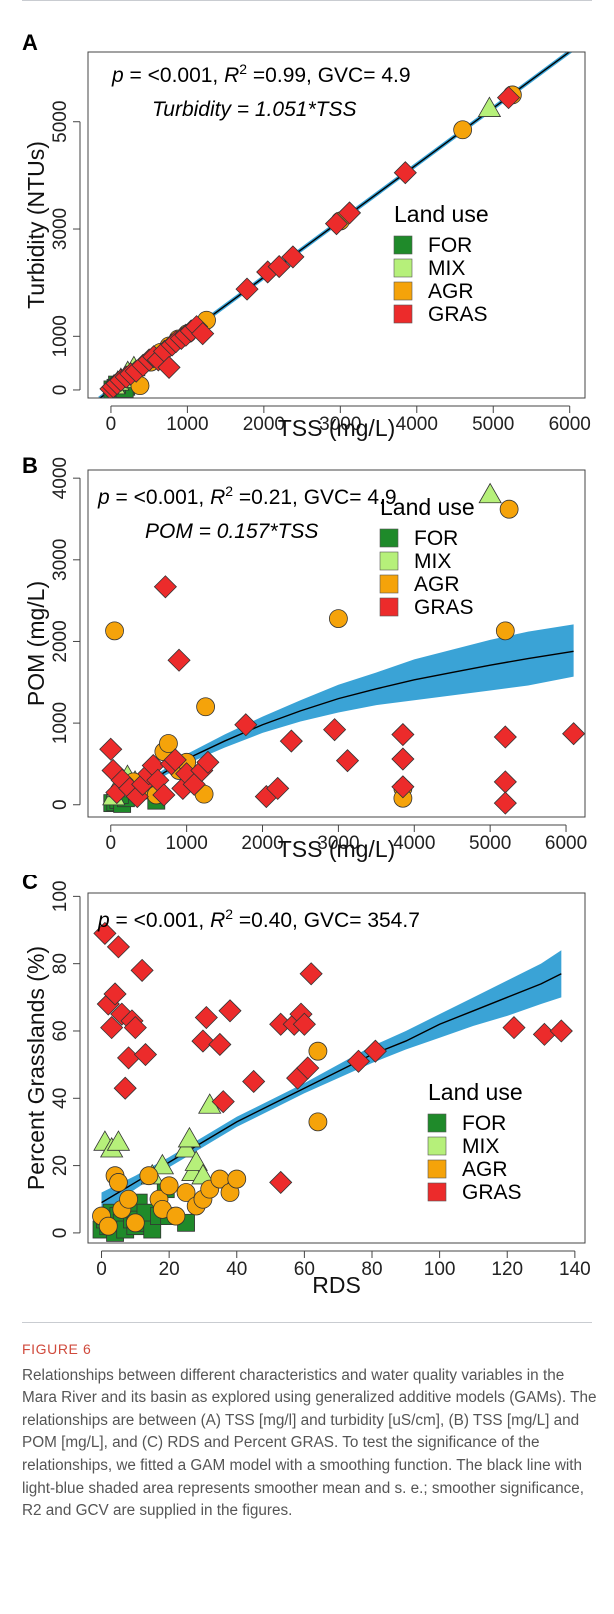  What do you see at coordinates (60, 229) in the screenshot?
I see `y-tick-label: 3000` at bounding box center [60, 229].